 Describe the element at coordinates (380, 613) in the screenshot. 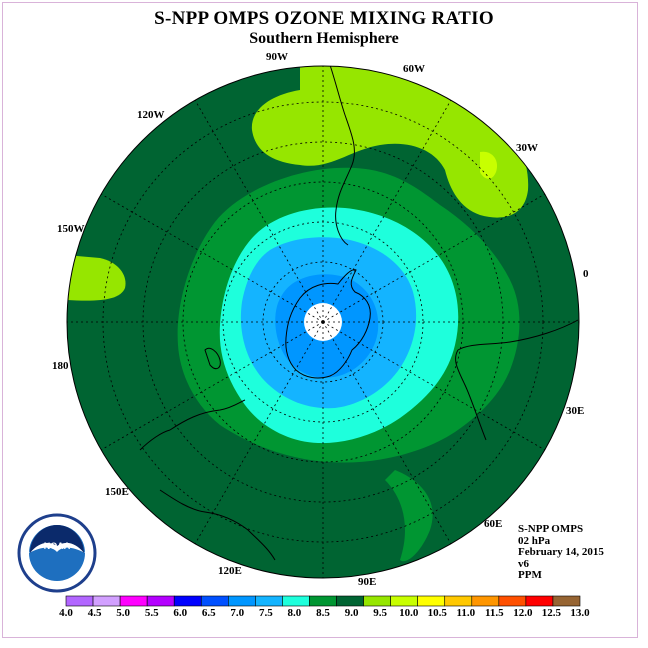

I see `colorbar-tick-label: 9.5` at that location.